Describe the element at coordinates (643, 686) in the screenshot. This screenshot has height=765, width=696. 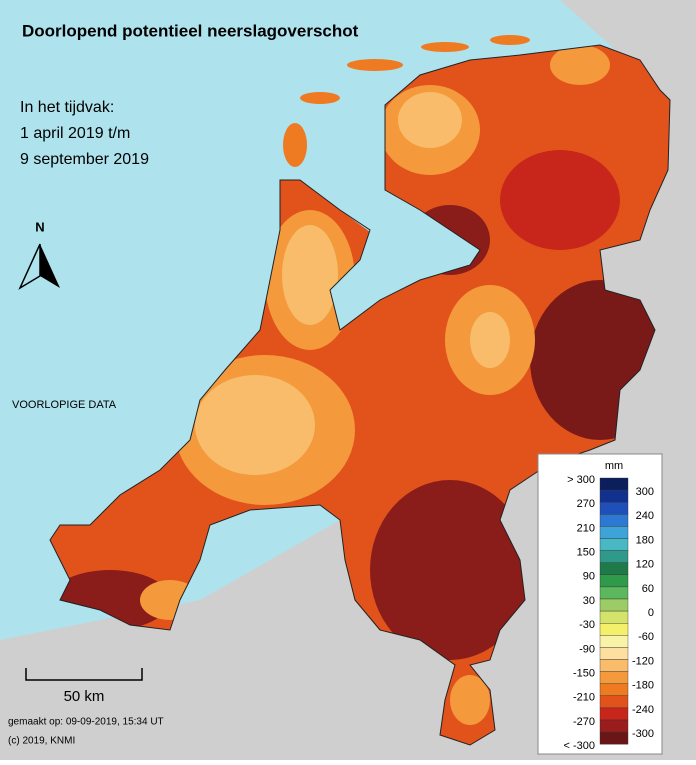
I see `legend-label-right: -180` at that location.